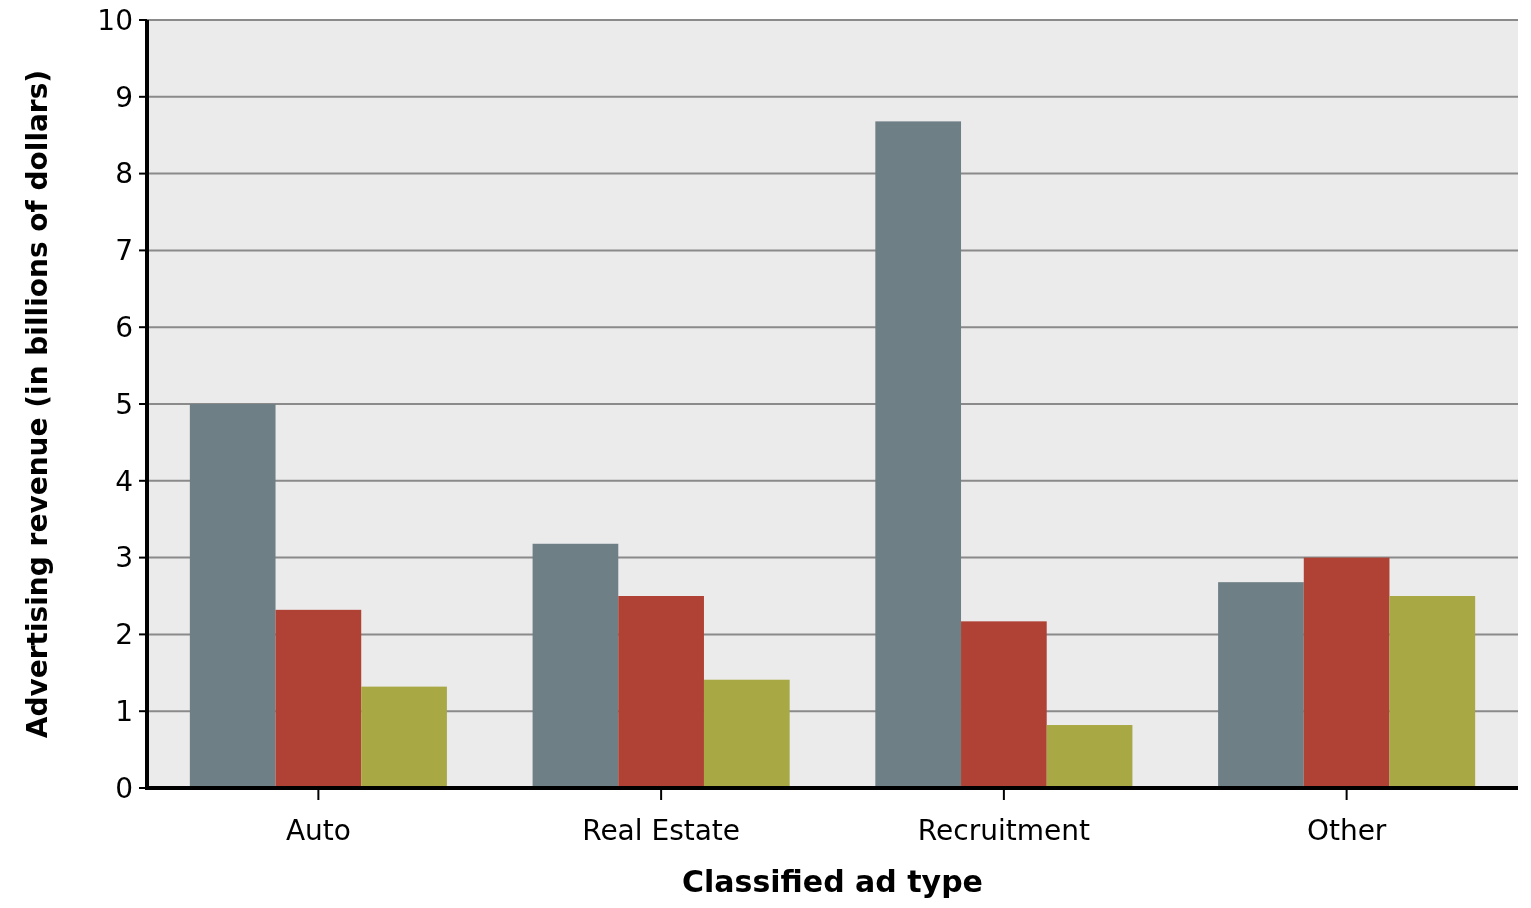  What do you see at coordinates (124, 788) in the screenshot?
I see `y-tick-label: 0` at bounding box center [124, 788].